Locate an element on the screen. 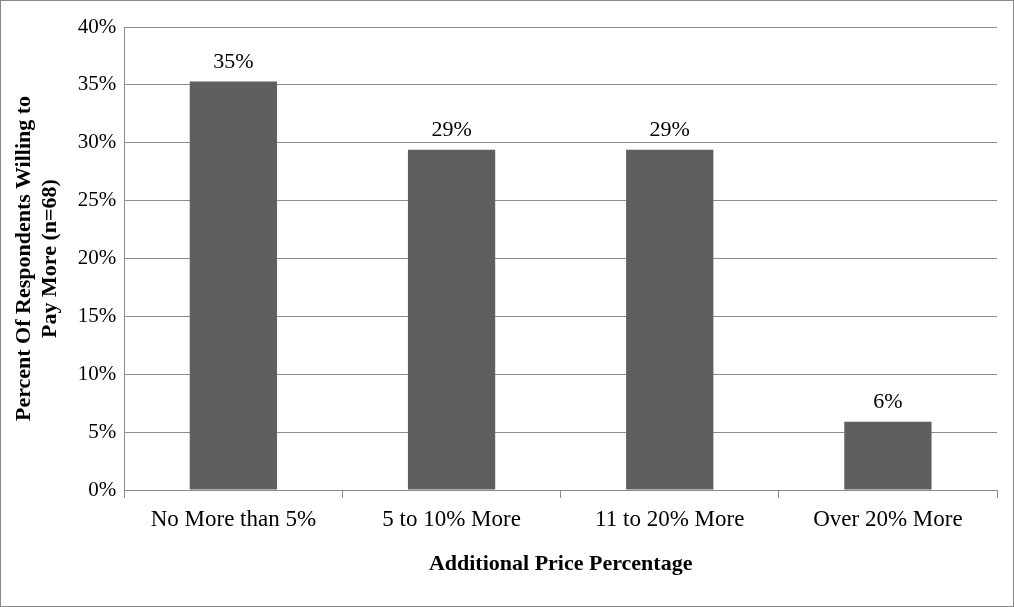 This screenshot has height=607, width=1014. y-tick-label: 10% is located at coordinates (97, 372).